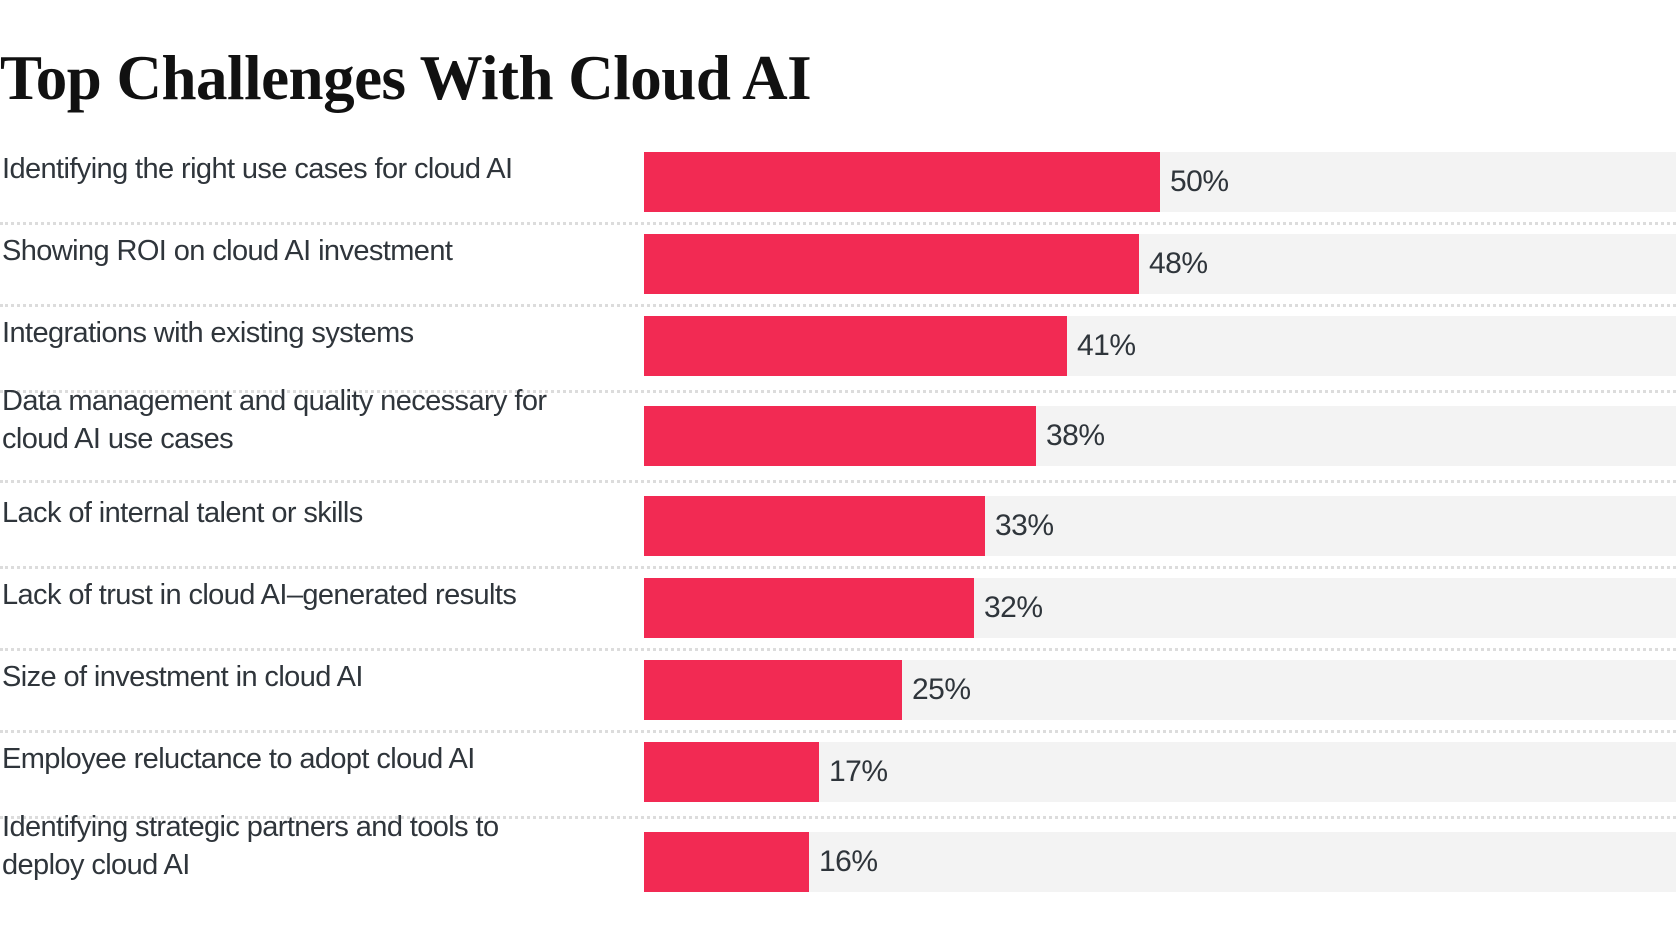 The height and width of the screenshot is (952, 1676). What do you see at coordinates (848, 861) in the screenshot?
I see `data-label: 16%` at bounding box center [848, 861].